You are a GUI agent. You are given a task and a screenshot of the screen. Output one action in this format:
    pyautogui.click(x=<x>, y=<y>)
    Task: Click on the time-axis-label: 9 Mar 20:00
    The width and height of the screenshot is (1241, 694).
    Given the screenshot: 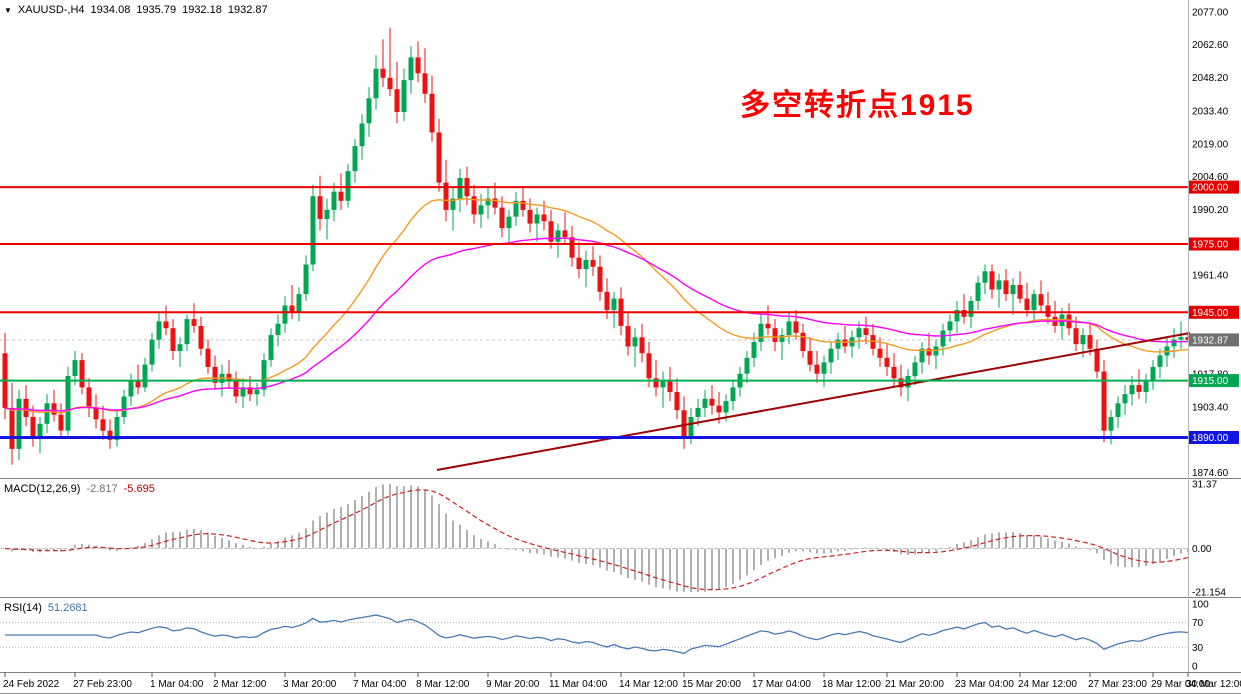 What is the action you would take?
    pyautogui.click(x=513, y=684)
    